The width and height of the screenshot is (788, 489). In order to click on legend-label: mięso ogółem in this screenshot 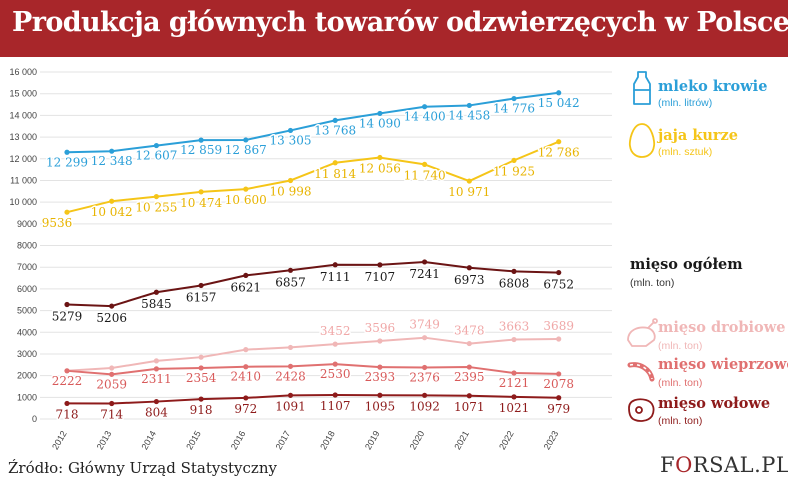, I will do `click(686, 264)`.